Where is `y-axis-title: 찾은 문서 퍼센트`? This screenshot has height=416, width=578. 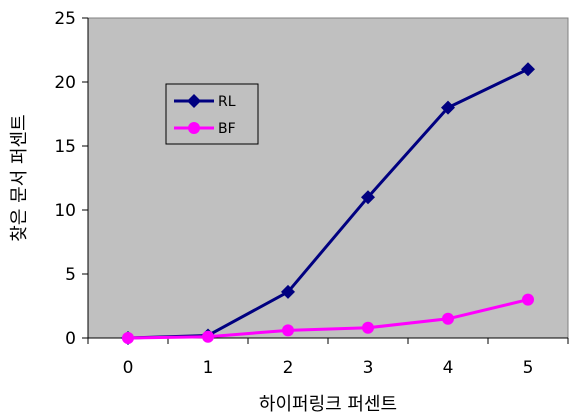
y-axis-title: 찾은 문서 퍼센트 is located at coordinates (19, 177).